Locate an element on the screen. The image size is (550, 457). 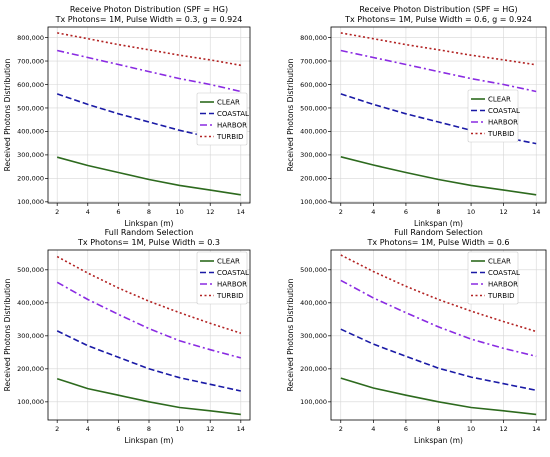
y-tick-label: 700,000 is located at coordinates (313, 61).